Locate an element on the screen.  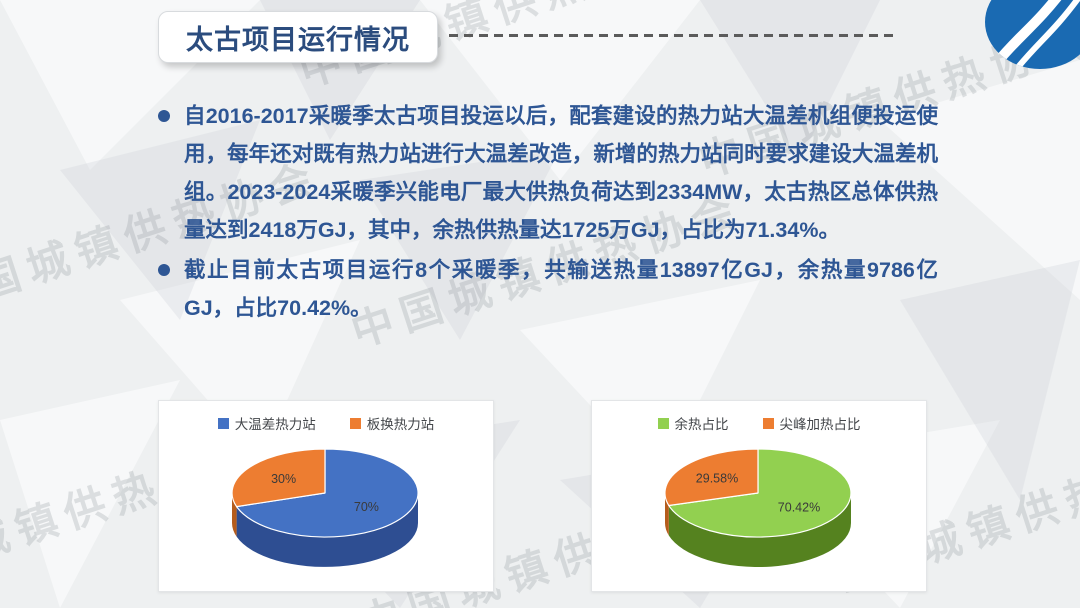
pie-data-label: 29.58% is located at coordinates (717, 479).